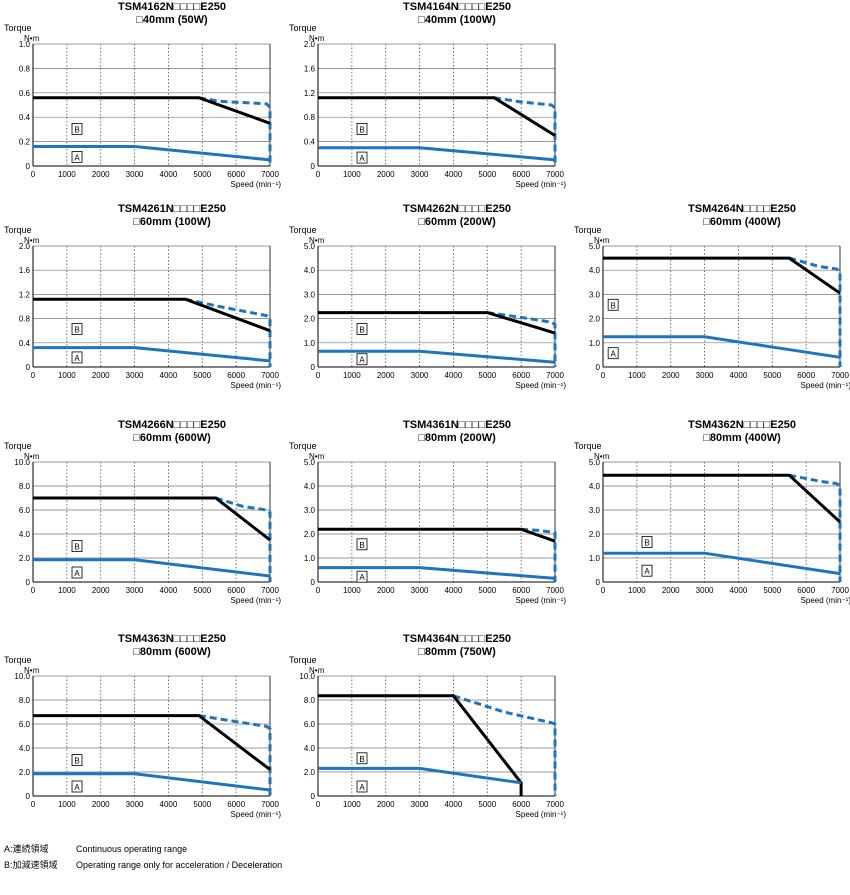 The height and width of the screenshot is (895, 850). I want to click on chart-title: TSM4364N□□□□E250, so click(457, 639).